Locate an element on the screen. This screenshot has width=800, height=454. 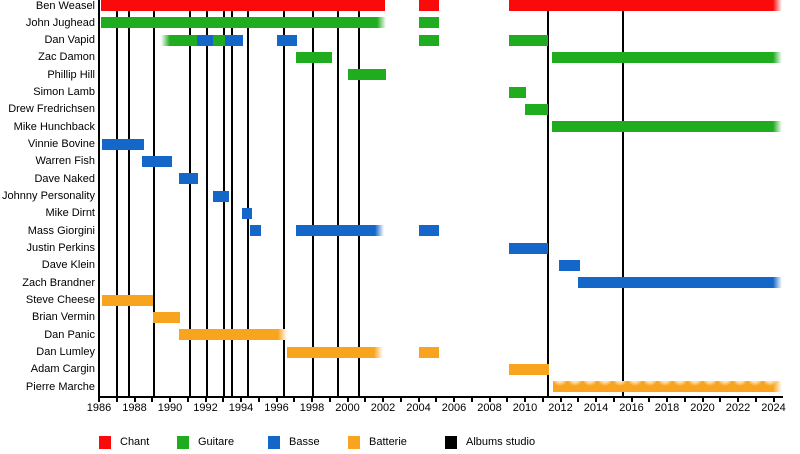
axis-year-label: 1998 is located at coordinates (312, 408).